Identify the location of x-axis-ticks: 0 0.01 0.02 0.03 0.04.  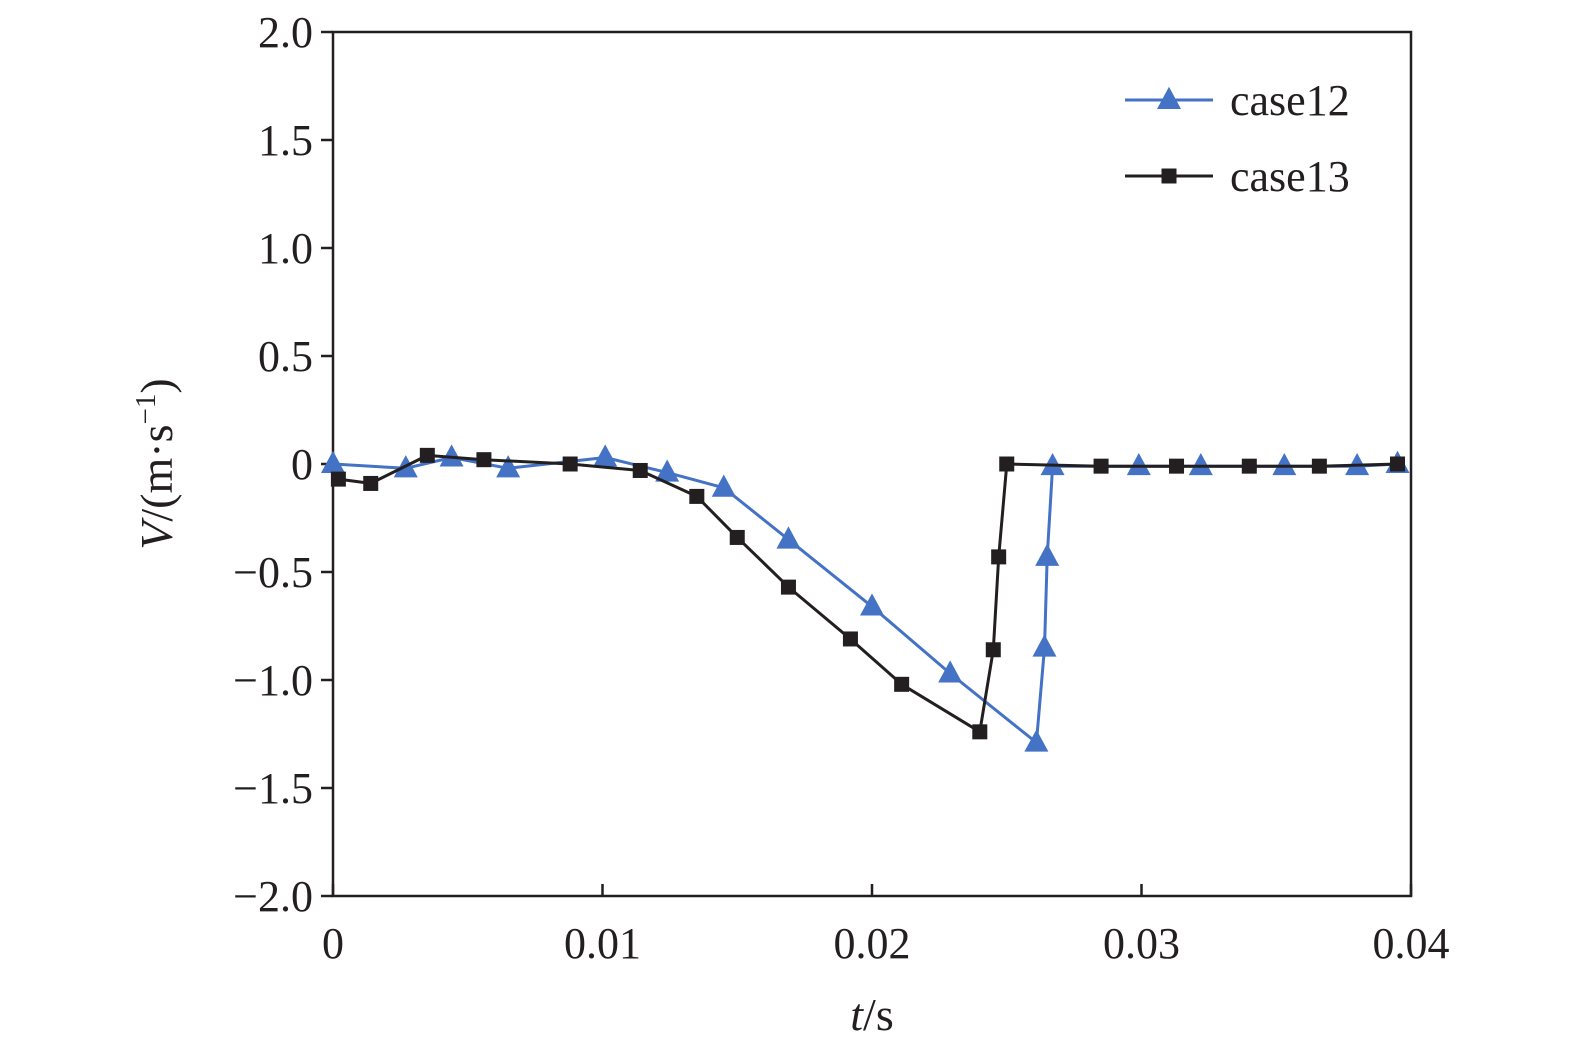
(886, 926).